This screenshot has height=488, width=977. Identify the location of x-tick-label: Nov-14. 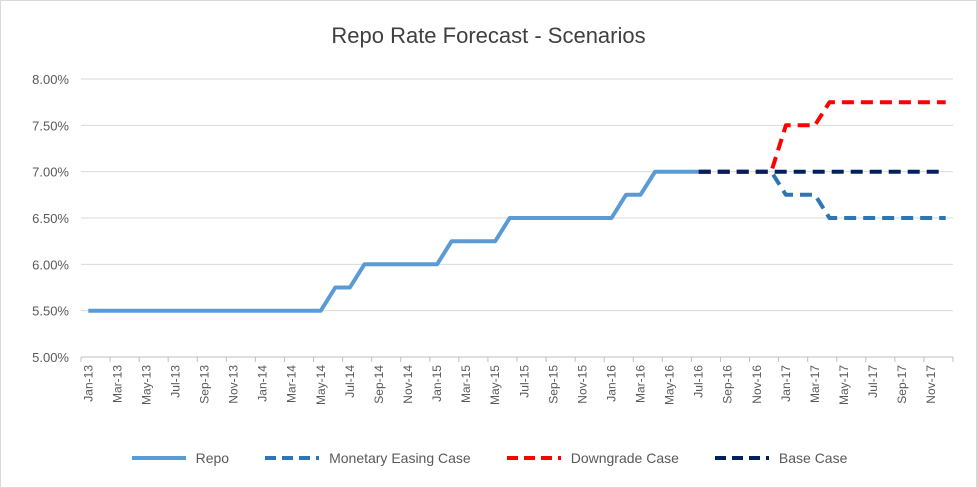
(408, 384).